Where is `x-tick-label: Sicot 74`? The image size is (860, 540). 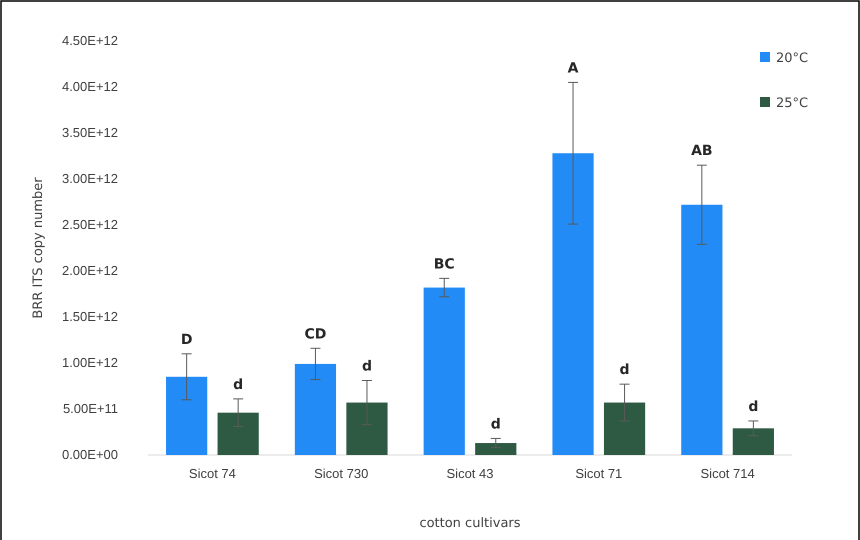
x-tick-label: Sicot 74 is located at coordinates (212, 474).